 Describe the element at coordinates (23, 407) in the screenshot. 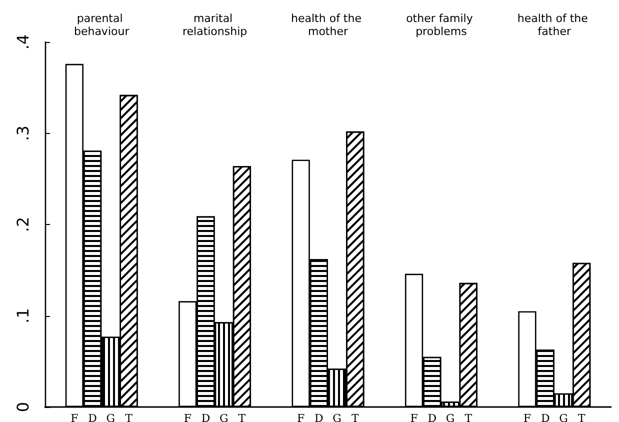

I see `y-tick-label: 0` at that location.